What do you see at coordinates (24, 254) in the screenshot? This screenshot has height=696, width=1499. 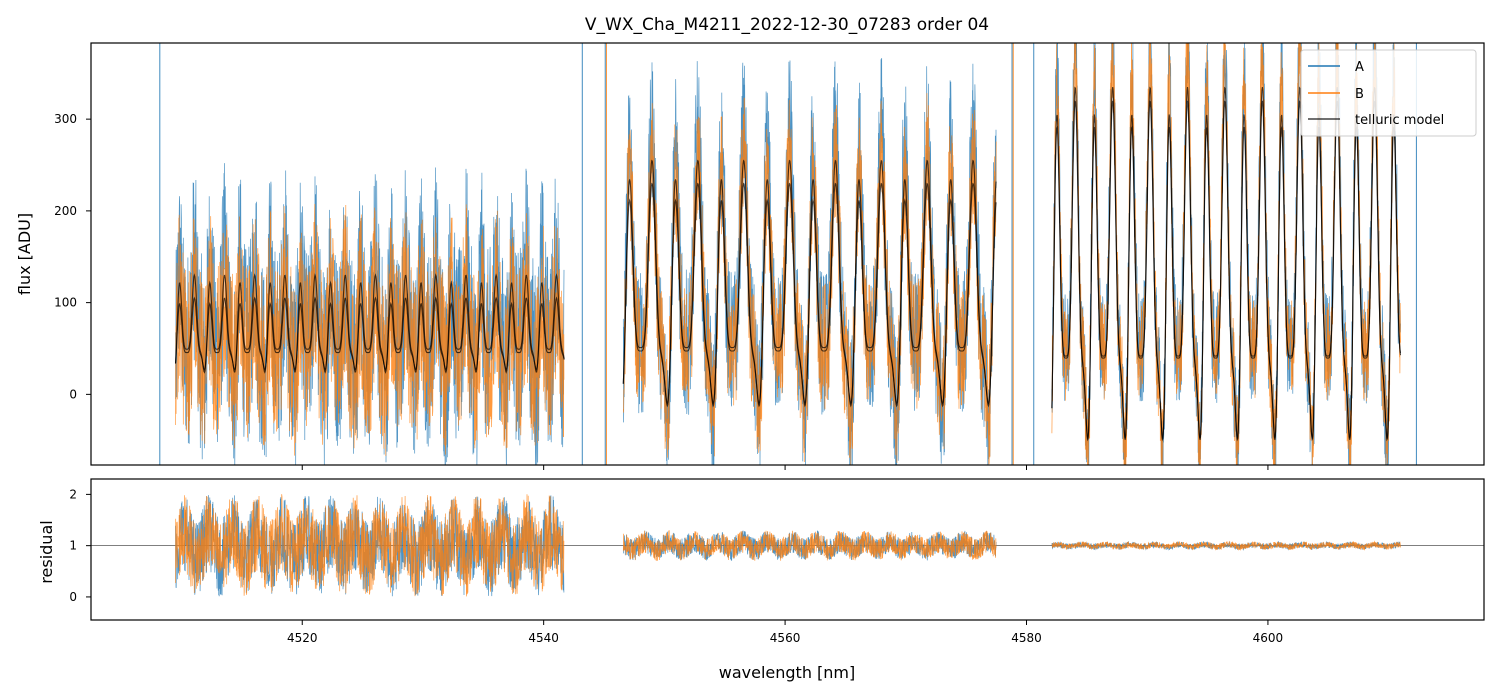 I see `flux-y-label: flux [ADU]` at bounding box center [24, 254].